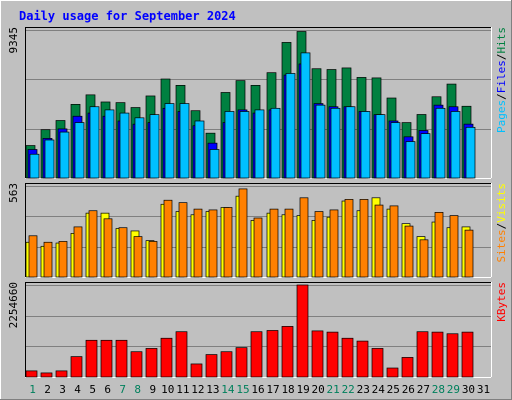 This screenshot has height=400, width=512. Describe the element at coordinates (122, 389) in the screenshot. I see `day-label: 7` at that location.